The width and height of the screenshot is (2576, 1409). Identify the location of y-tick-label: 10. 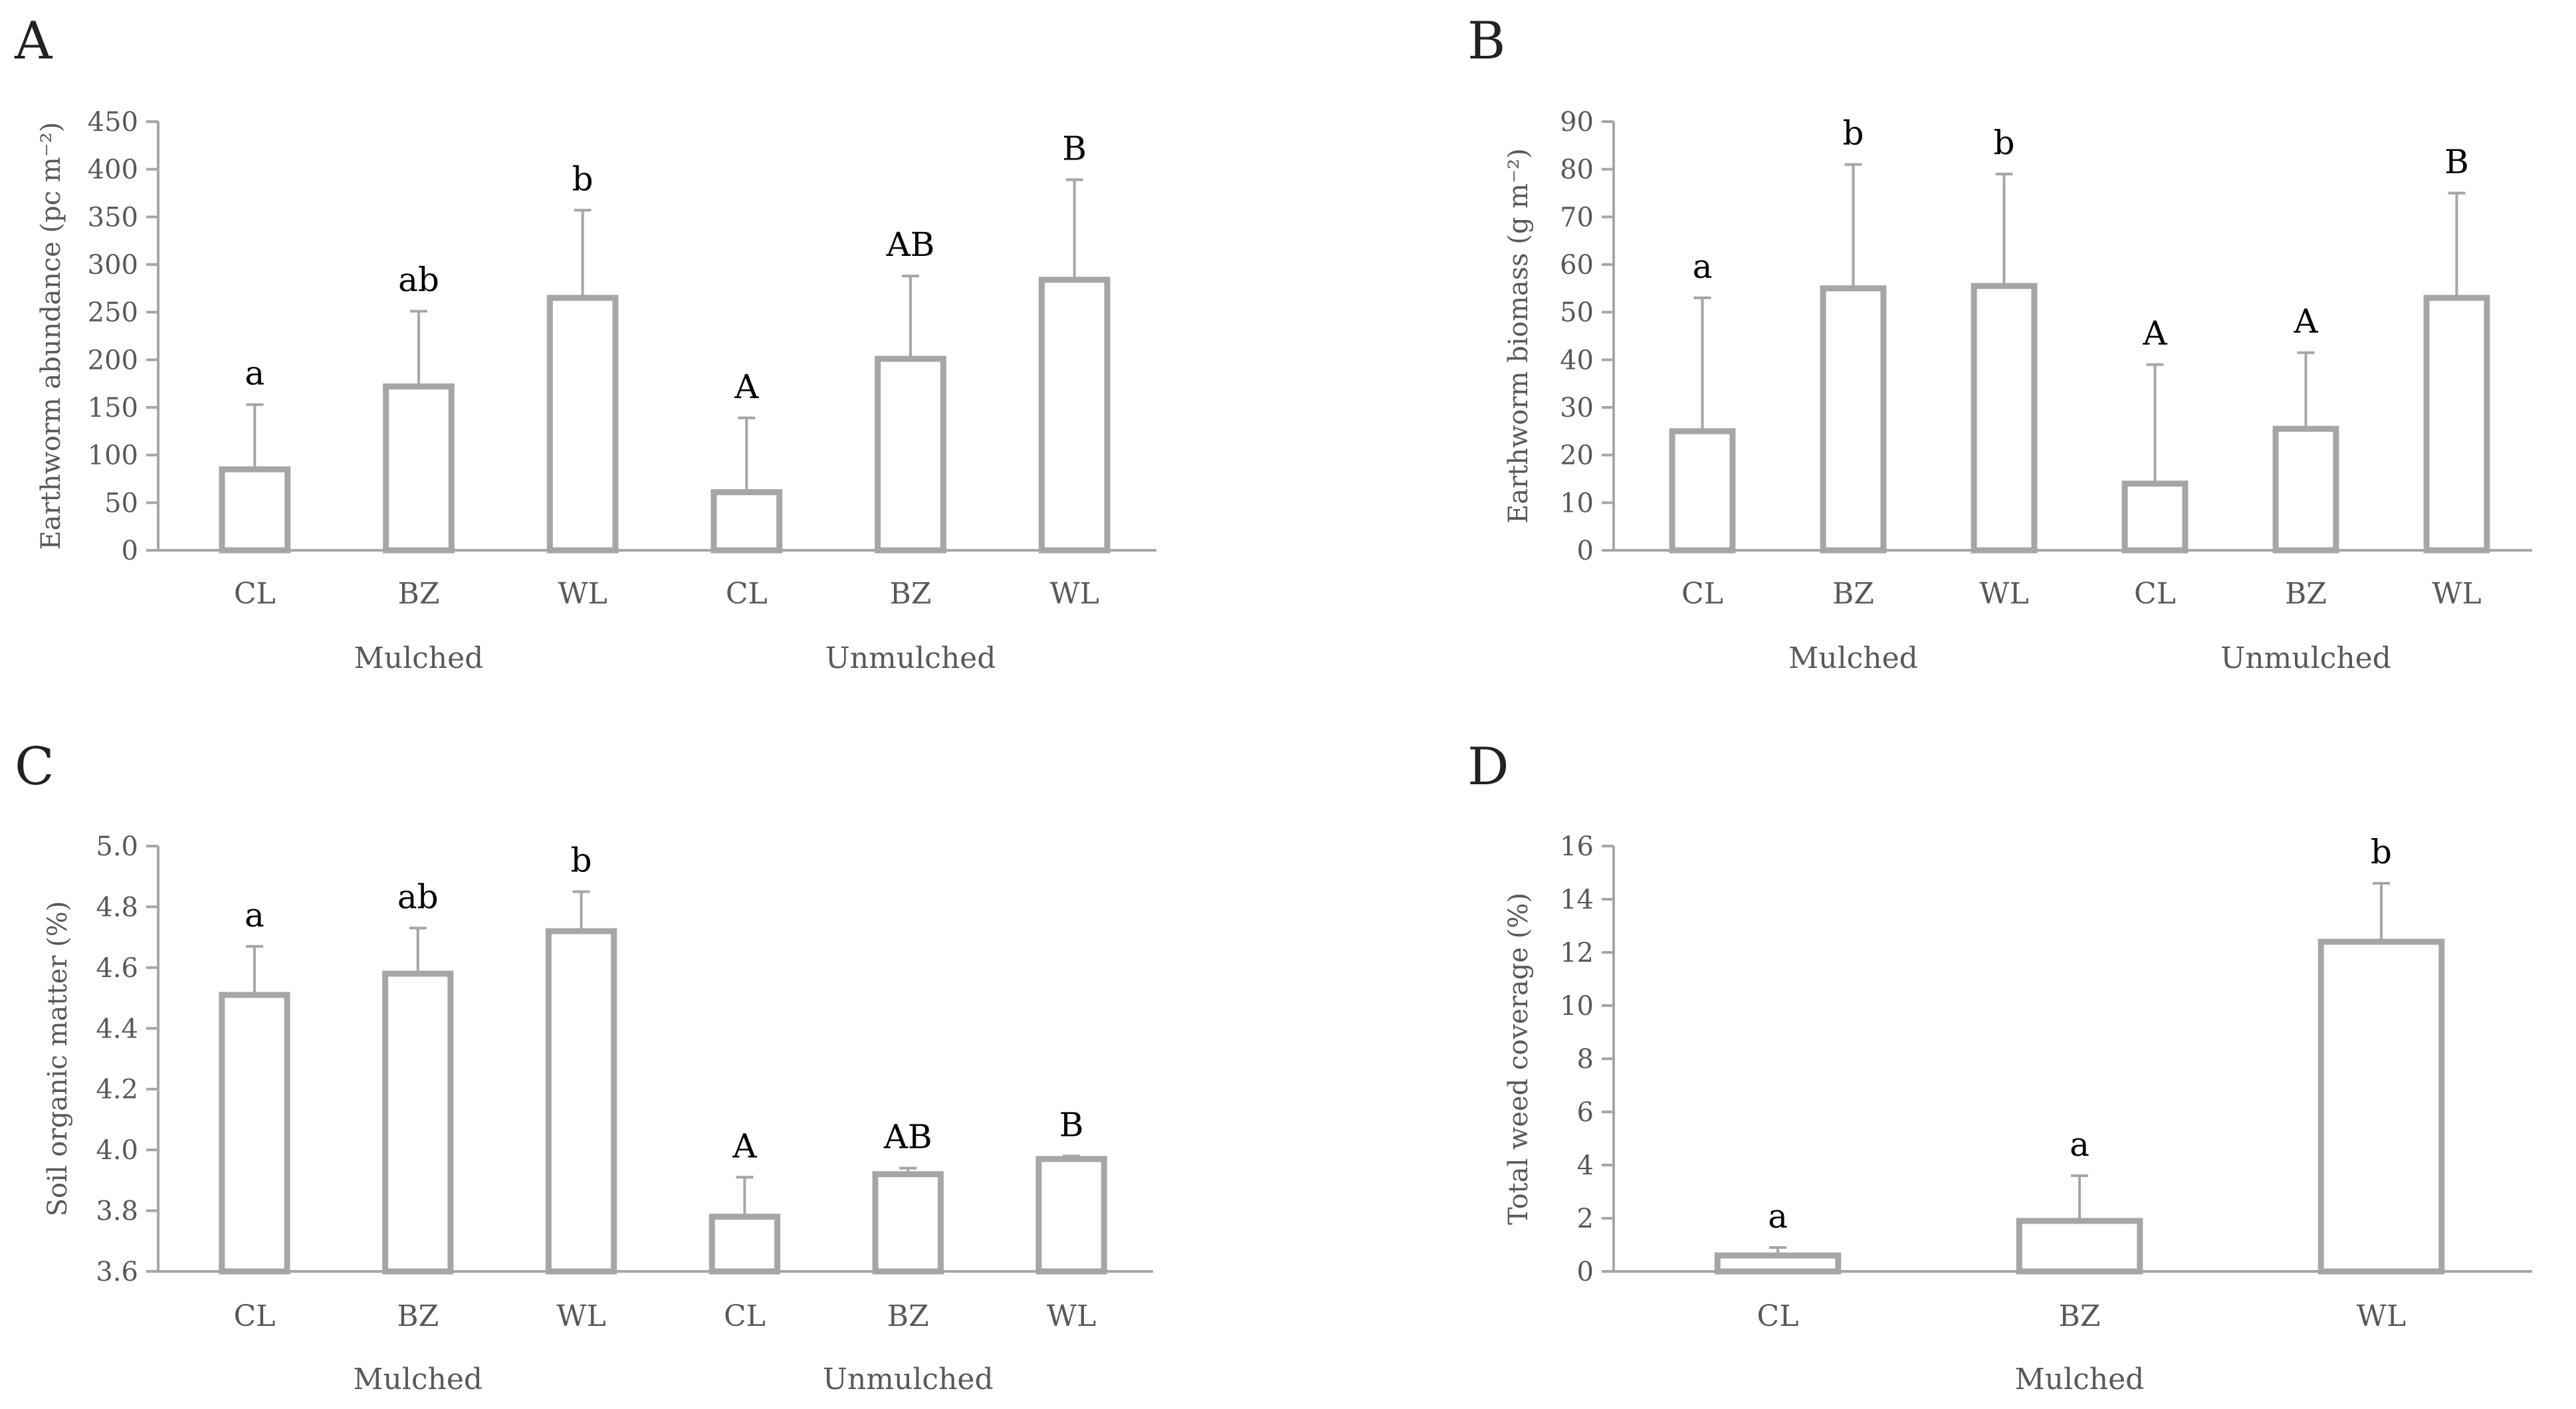
(1577, 1007).